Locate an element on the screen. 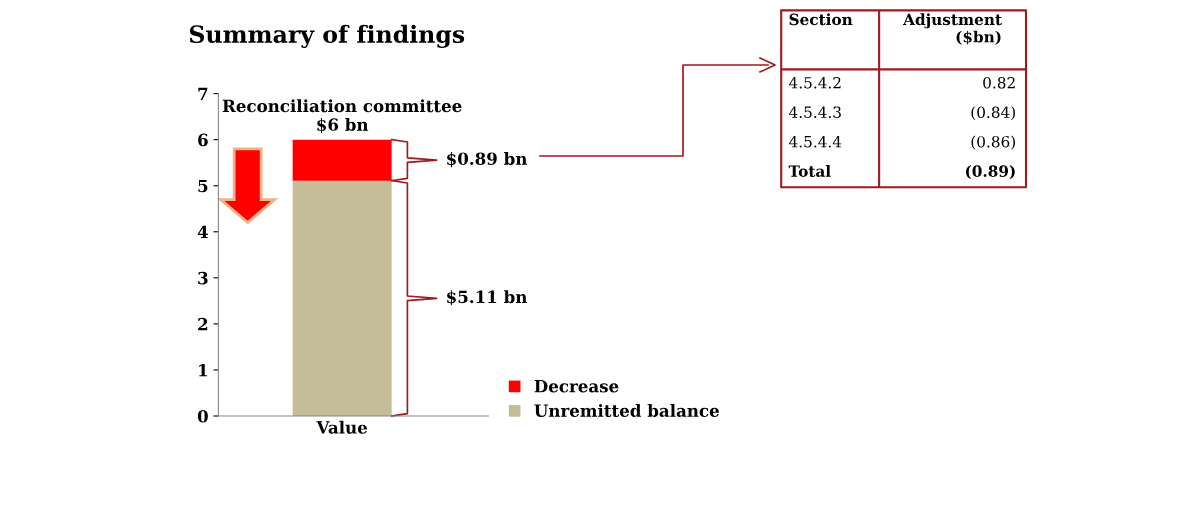  text: Section is located at coordinates (821, 19).